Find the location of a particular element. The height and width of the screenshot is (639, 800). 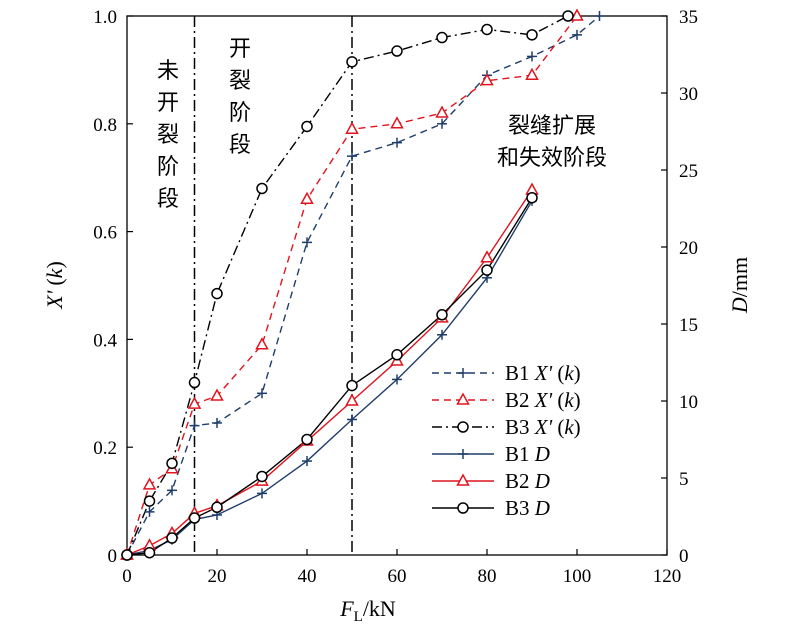

x-axis-title-unit: /kN is located at coordinates (379, 608).